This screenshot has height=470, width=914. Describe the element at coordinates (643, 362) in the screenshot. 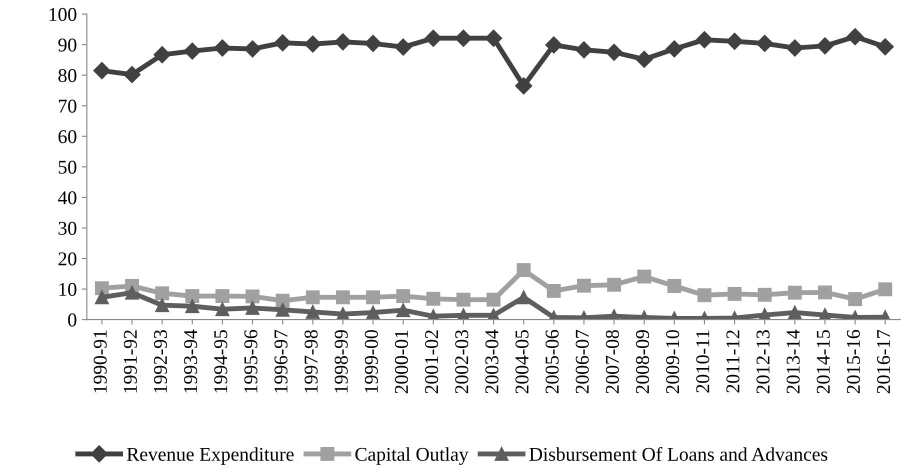

I see `x-tick-label: 2008-09` at that location.